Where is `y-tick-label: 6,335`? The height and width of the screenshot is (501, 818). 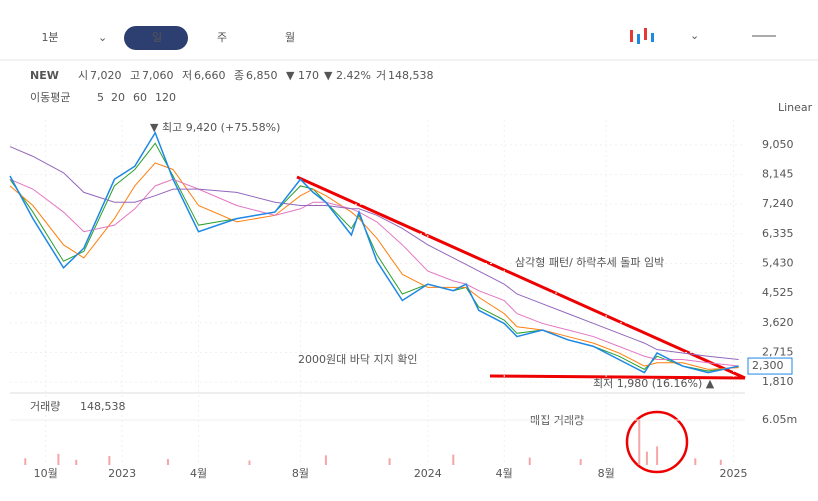
y-tick-label: 6,335 is located at coordinates (778, 233).